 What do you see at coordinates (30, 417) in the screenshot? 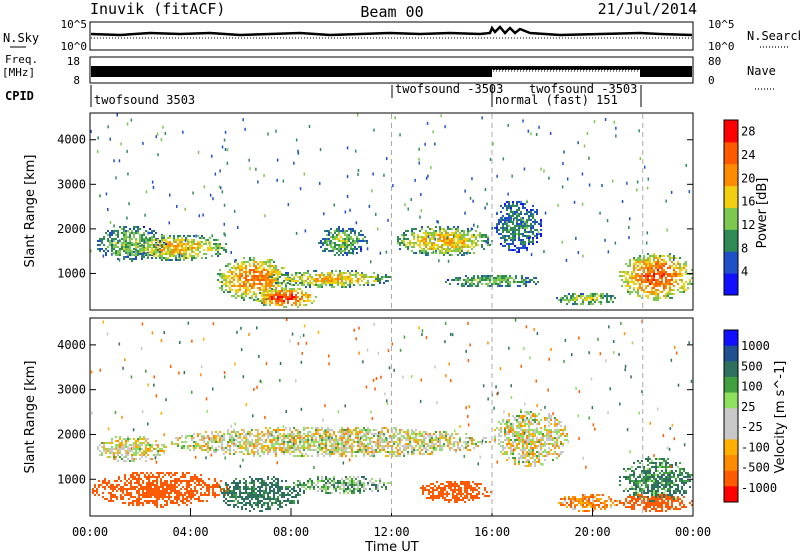
I see `velocity-ylabel: Slant Range [km]` at bounding box center [30, 417].